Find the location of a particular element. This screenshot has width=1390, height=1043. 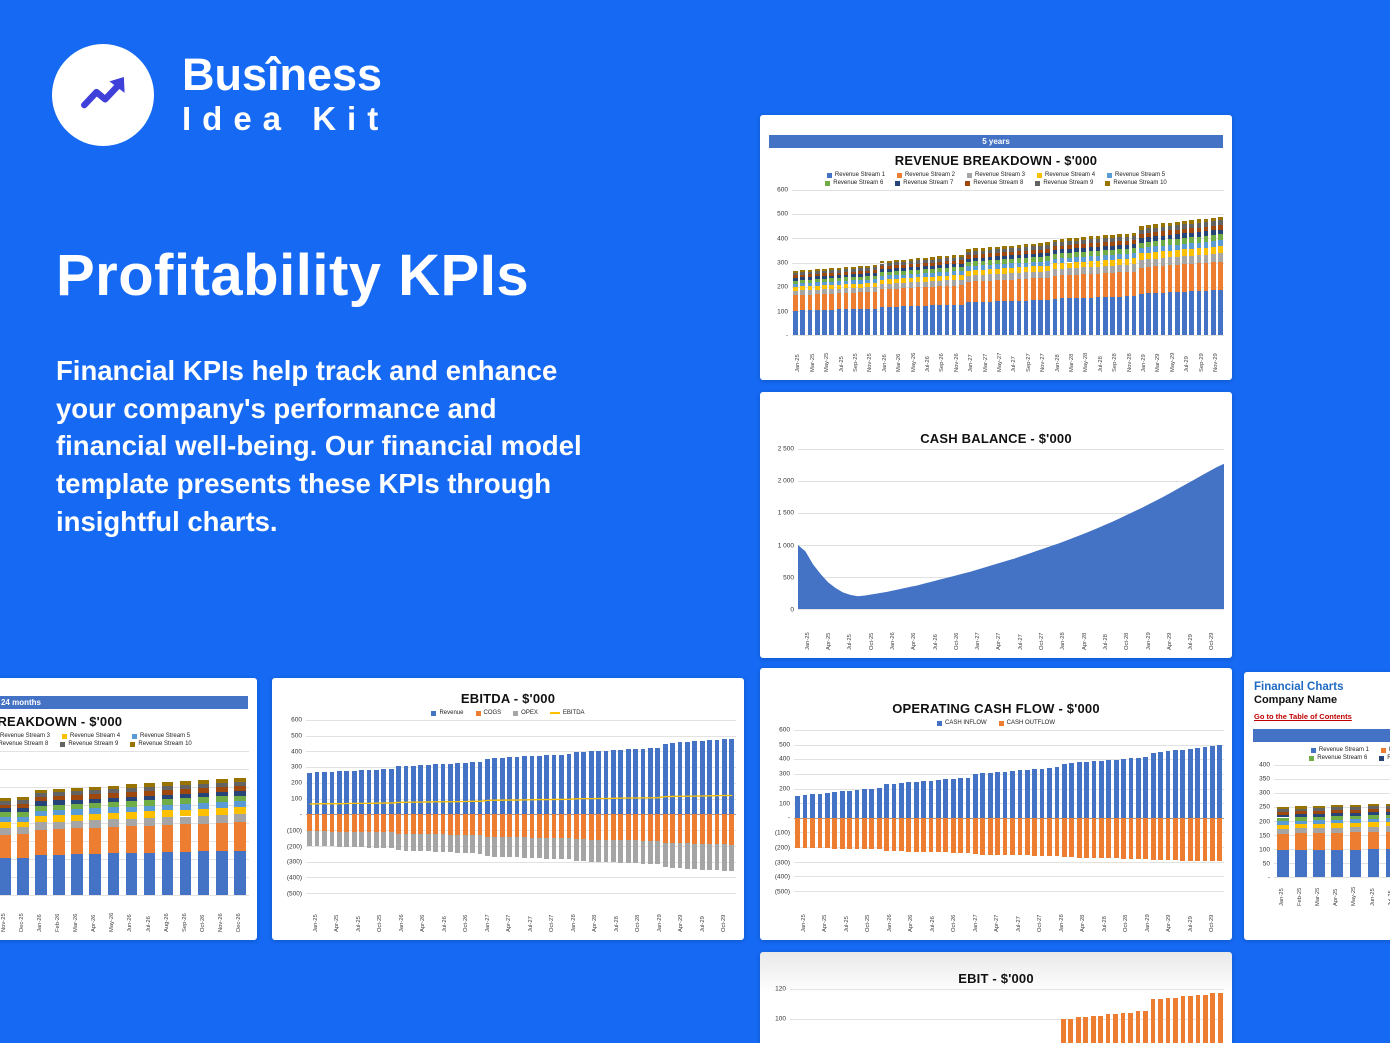

gridline is located at coordinates (1007, 989).